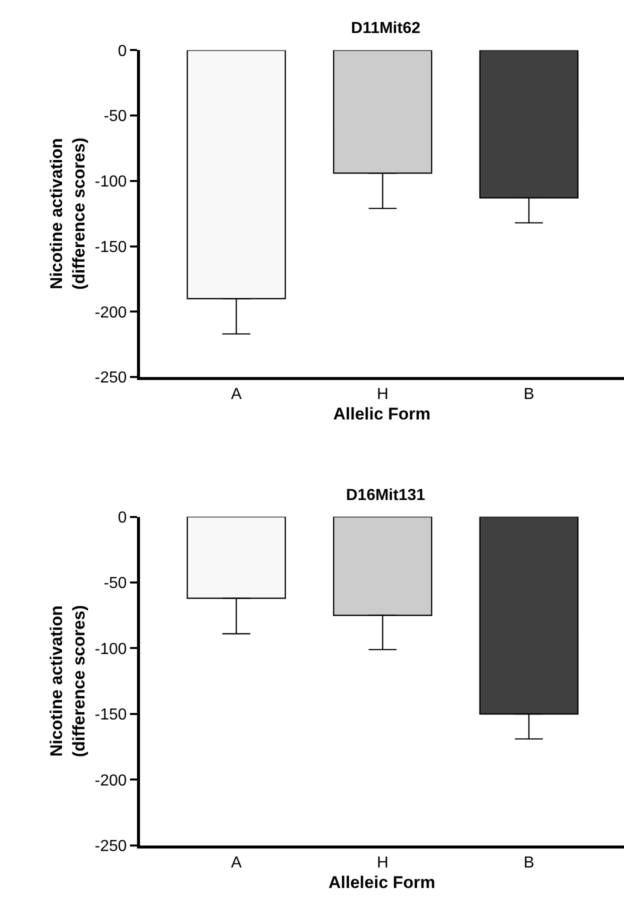 This screenshot has width=624, height=913. I want to click on chart-title: D16Mit131, so click(386, 495).